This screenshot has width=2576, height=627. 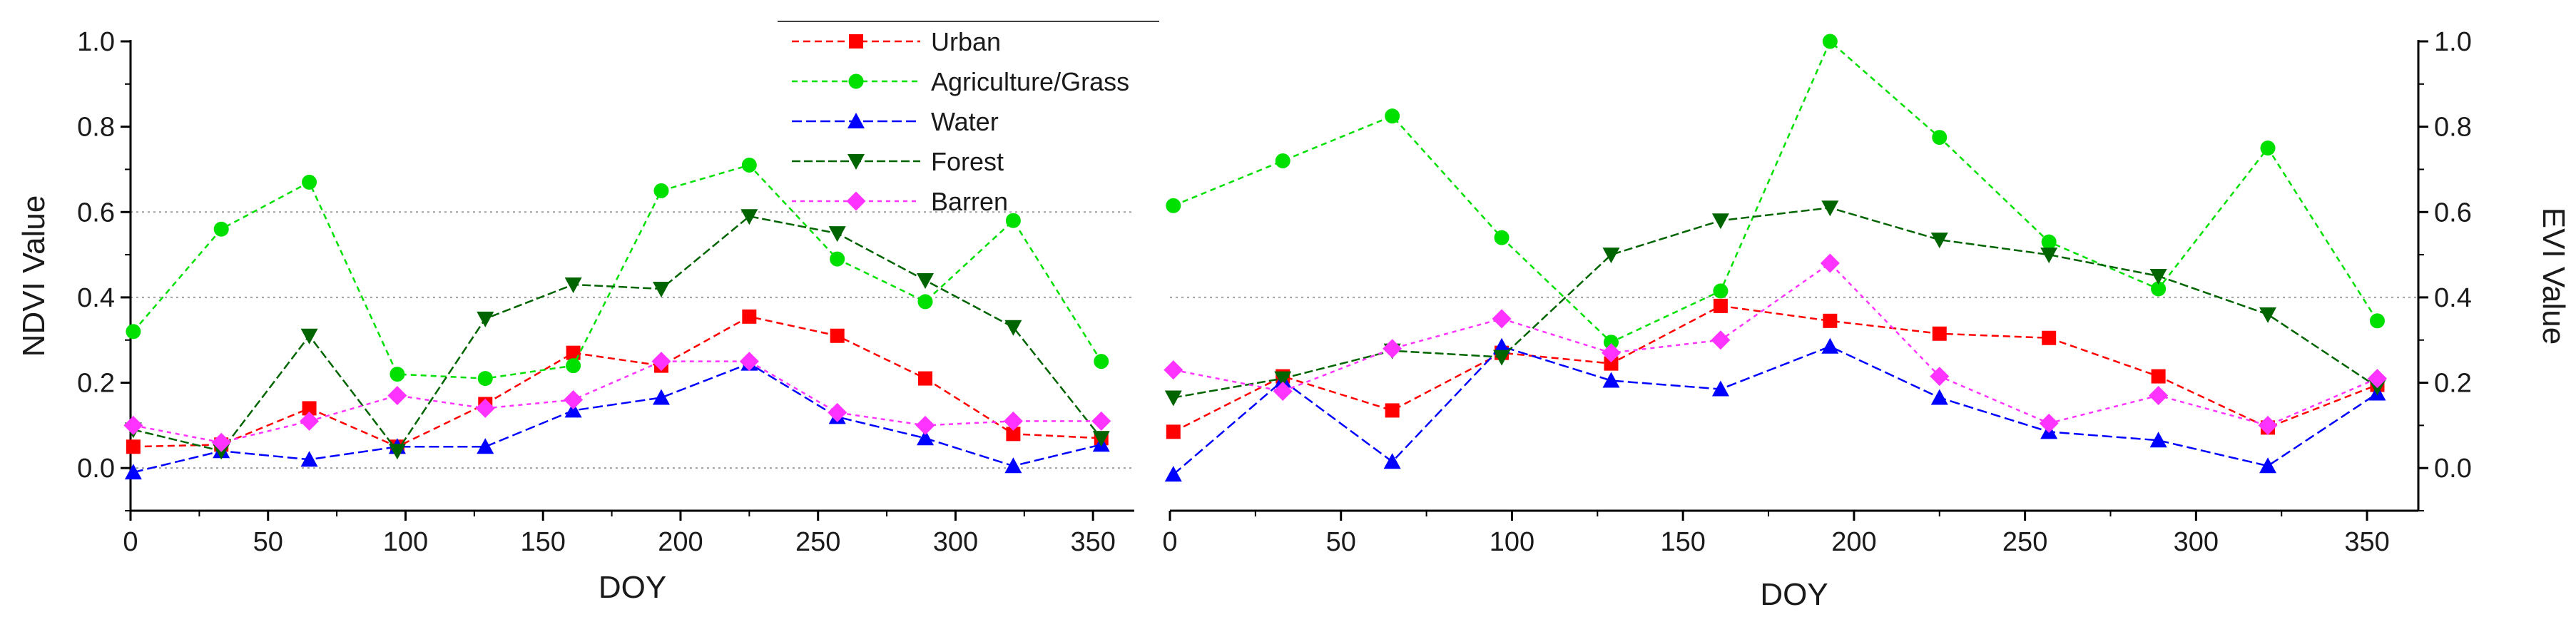 I want to click on legend-marker-water, so click(x=856, y=120).